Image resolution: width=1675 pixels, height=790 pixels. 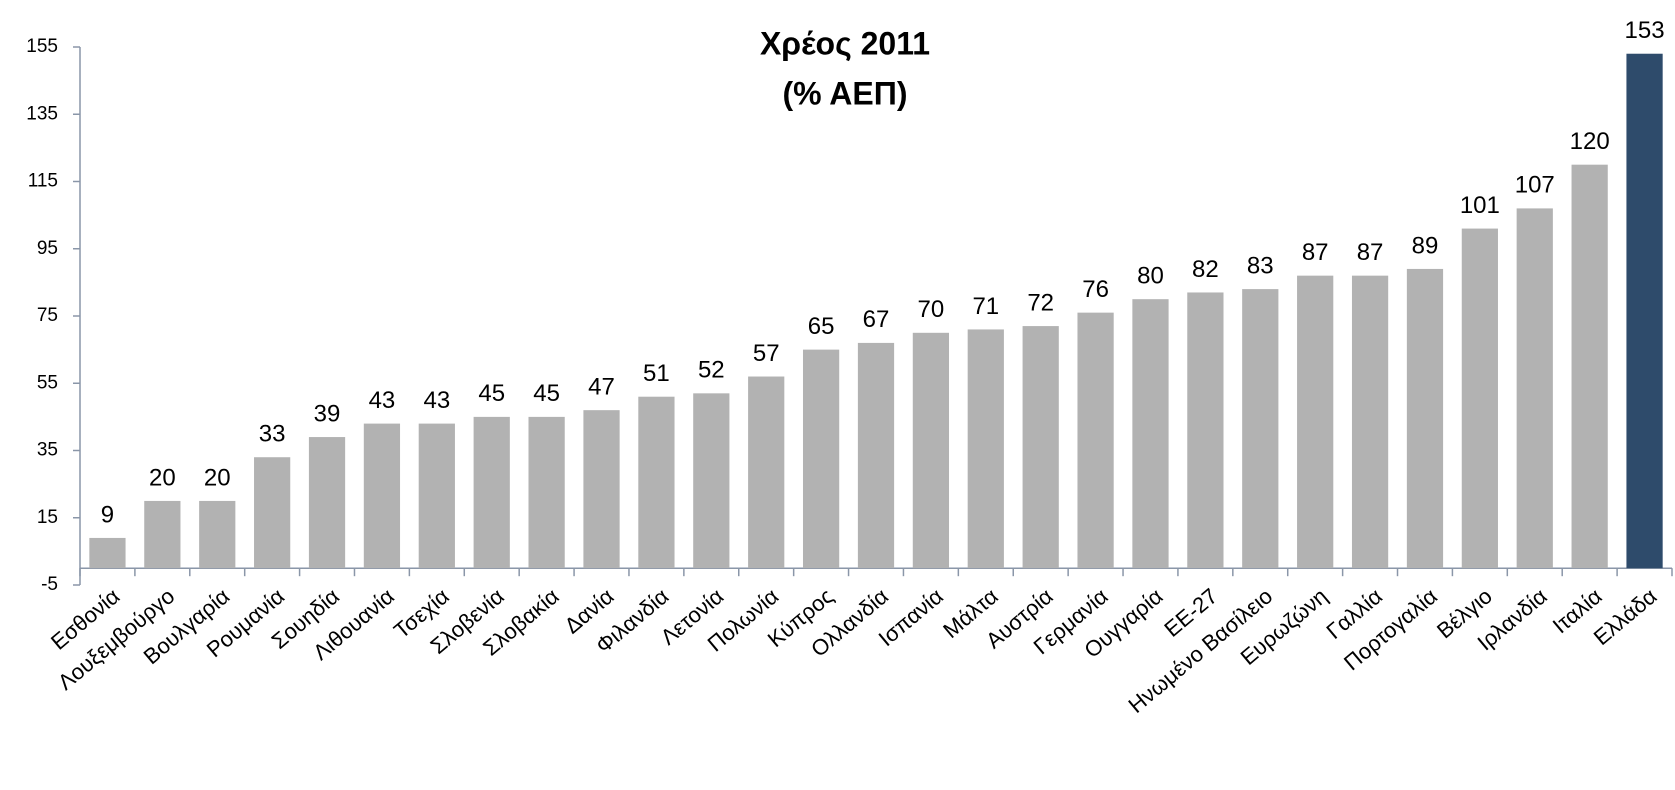 I want to click on value-label: 120, so click(x=1590, y=141).